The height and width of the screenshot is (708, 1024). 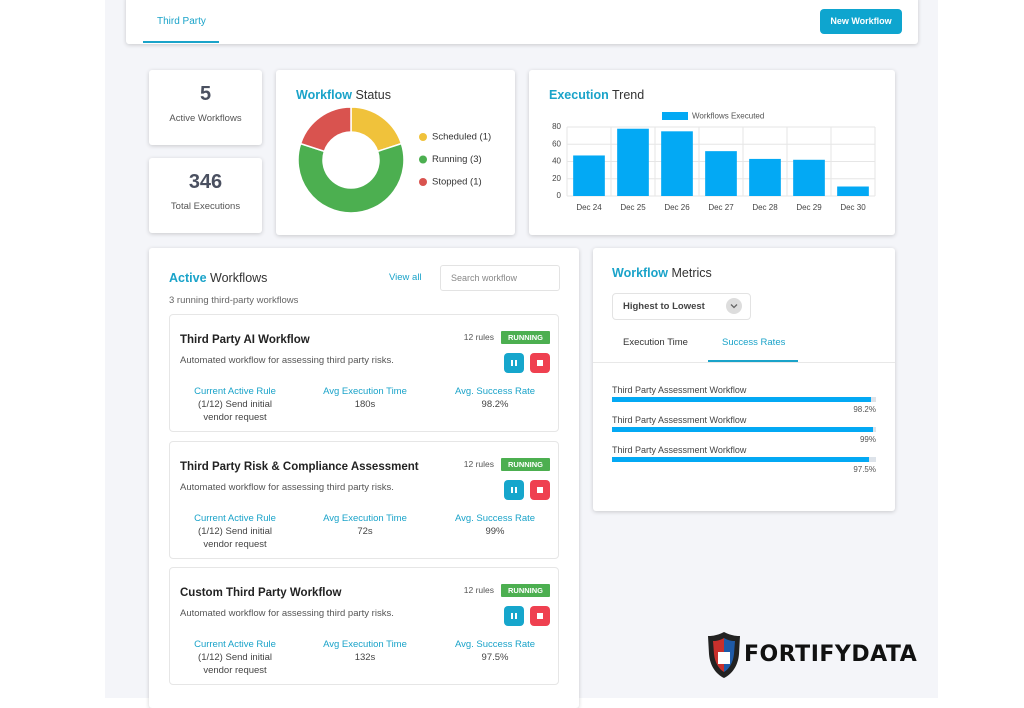 What do you see at coordinates (721, 207) in the screenshot?
I see `x-tick-label: Dec 27` at bounding box center [721, 207].